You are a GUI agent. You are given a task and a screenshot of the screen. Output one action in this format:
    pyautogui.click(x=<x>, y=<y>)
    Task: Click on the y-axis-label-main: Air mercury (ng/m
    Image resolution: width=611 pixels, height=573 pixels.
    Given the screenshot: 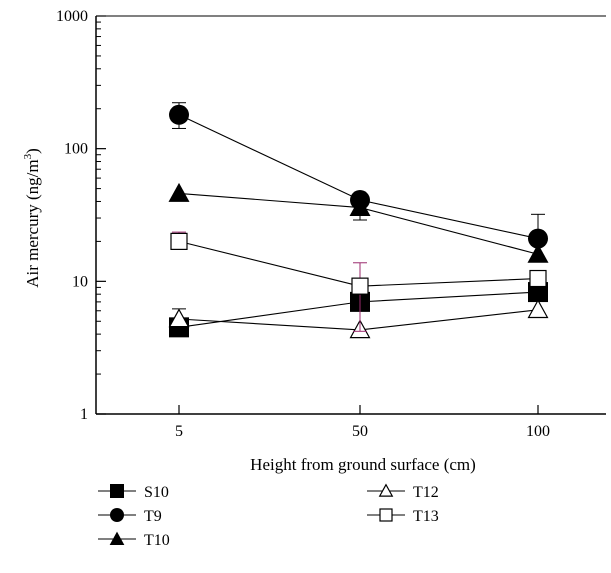 What is the action you would take?
    pyautogui.click(x=32, y=223)
    